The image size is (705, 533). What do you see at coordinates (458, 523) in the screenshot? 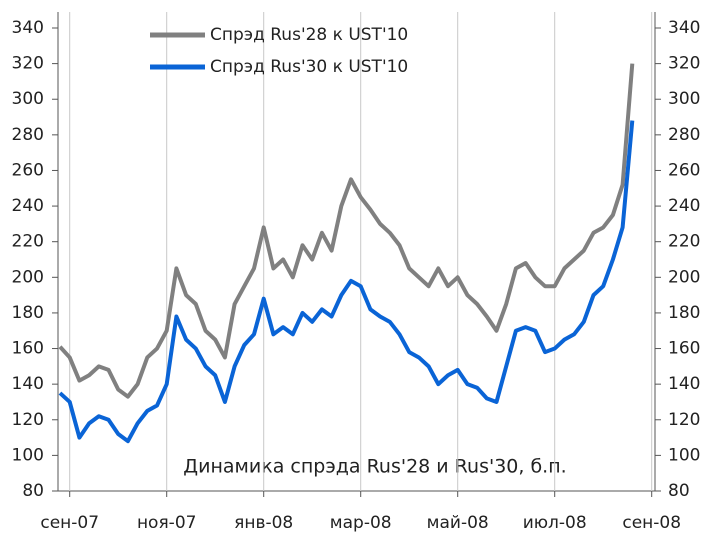
I see `x-tick-label: май-08` at bounding box center [458, 523].